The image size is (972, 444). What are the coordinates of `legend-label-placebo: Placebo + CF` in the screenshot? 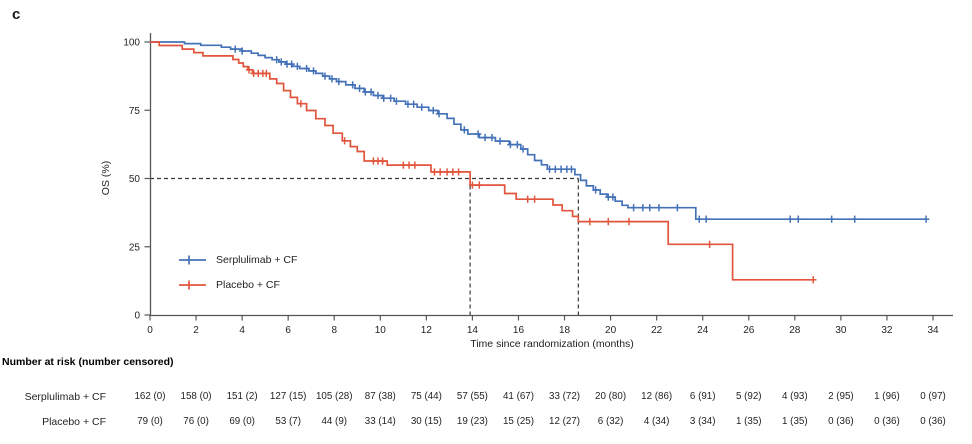 It's located at (248, 284).